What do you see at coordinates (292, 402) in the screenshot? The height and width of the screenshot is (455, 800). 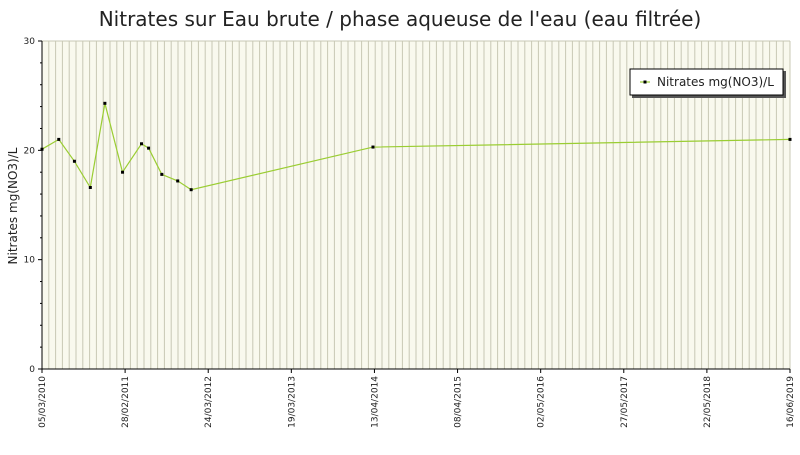 I see `x-tick-label: 19/03/2013` at bounding box center [292, 402].